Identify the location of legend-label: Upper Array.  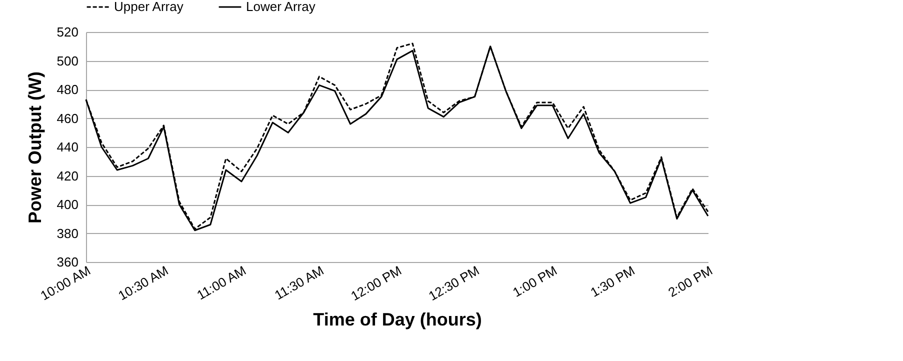
(149, 7).